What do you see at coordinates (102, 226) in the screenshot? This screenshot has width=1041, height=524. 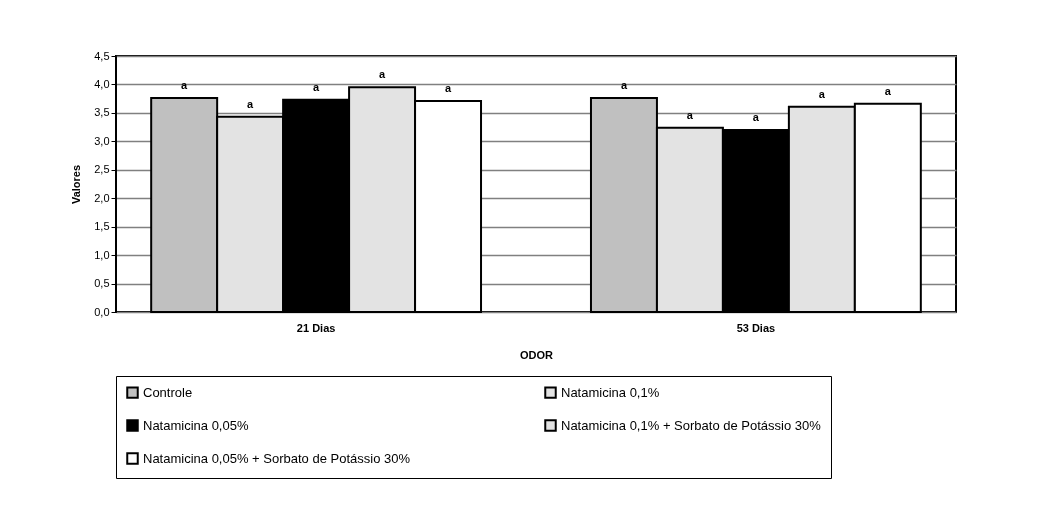 I see `y-tick-label: 1,5` at bounding box center [102, 226].